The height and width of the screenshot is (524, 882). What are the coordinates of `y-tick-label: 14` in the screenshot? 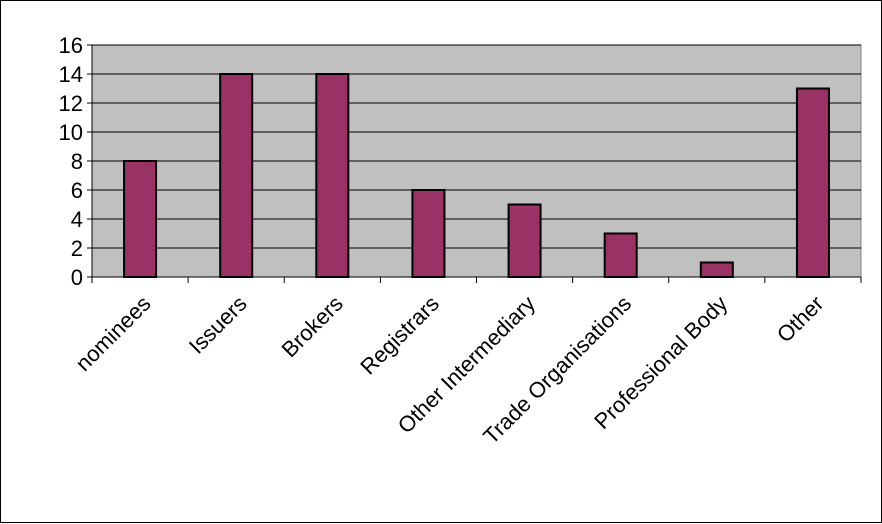 It's located at (71, 74).